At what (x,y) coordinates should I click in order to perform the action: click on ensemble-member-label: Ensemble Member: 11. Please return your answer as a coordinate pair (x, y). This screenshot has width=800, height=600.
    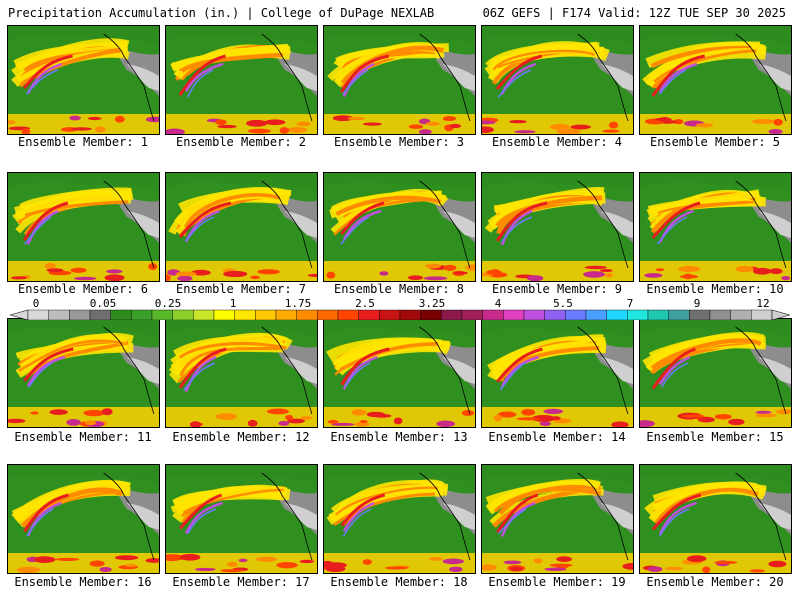
    Looking at the image, I should click on (83, 437).